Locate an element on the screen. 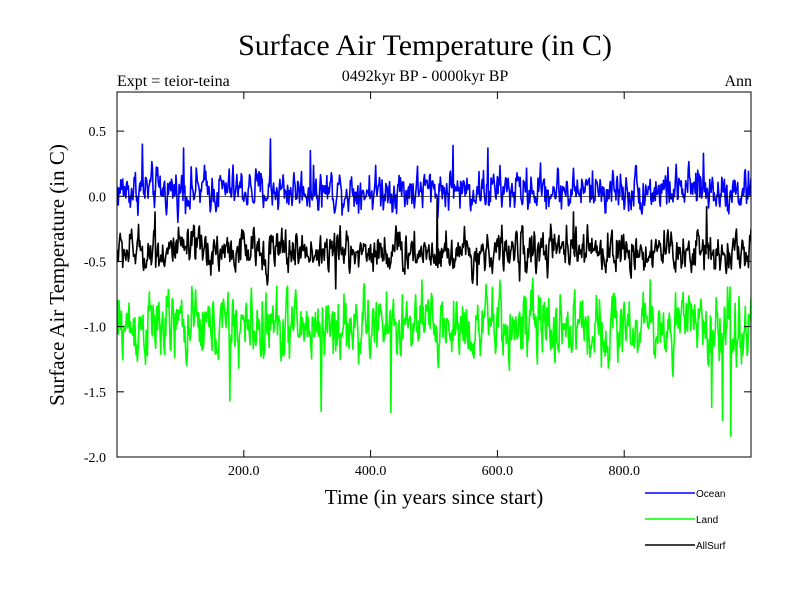 The height and width of the screenshot is (600, 800). x-axis-label: Time (in years since start) is located at coordinates (434, 497).